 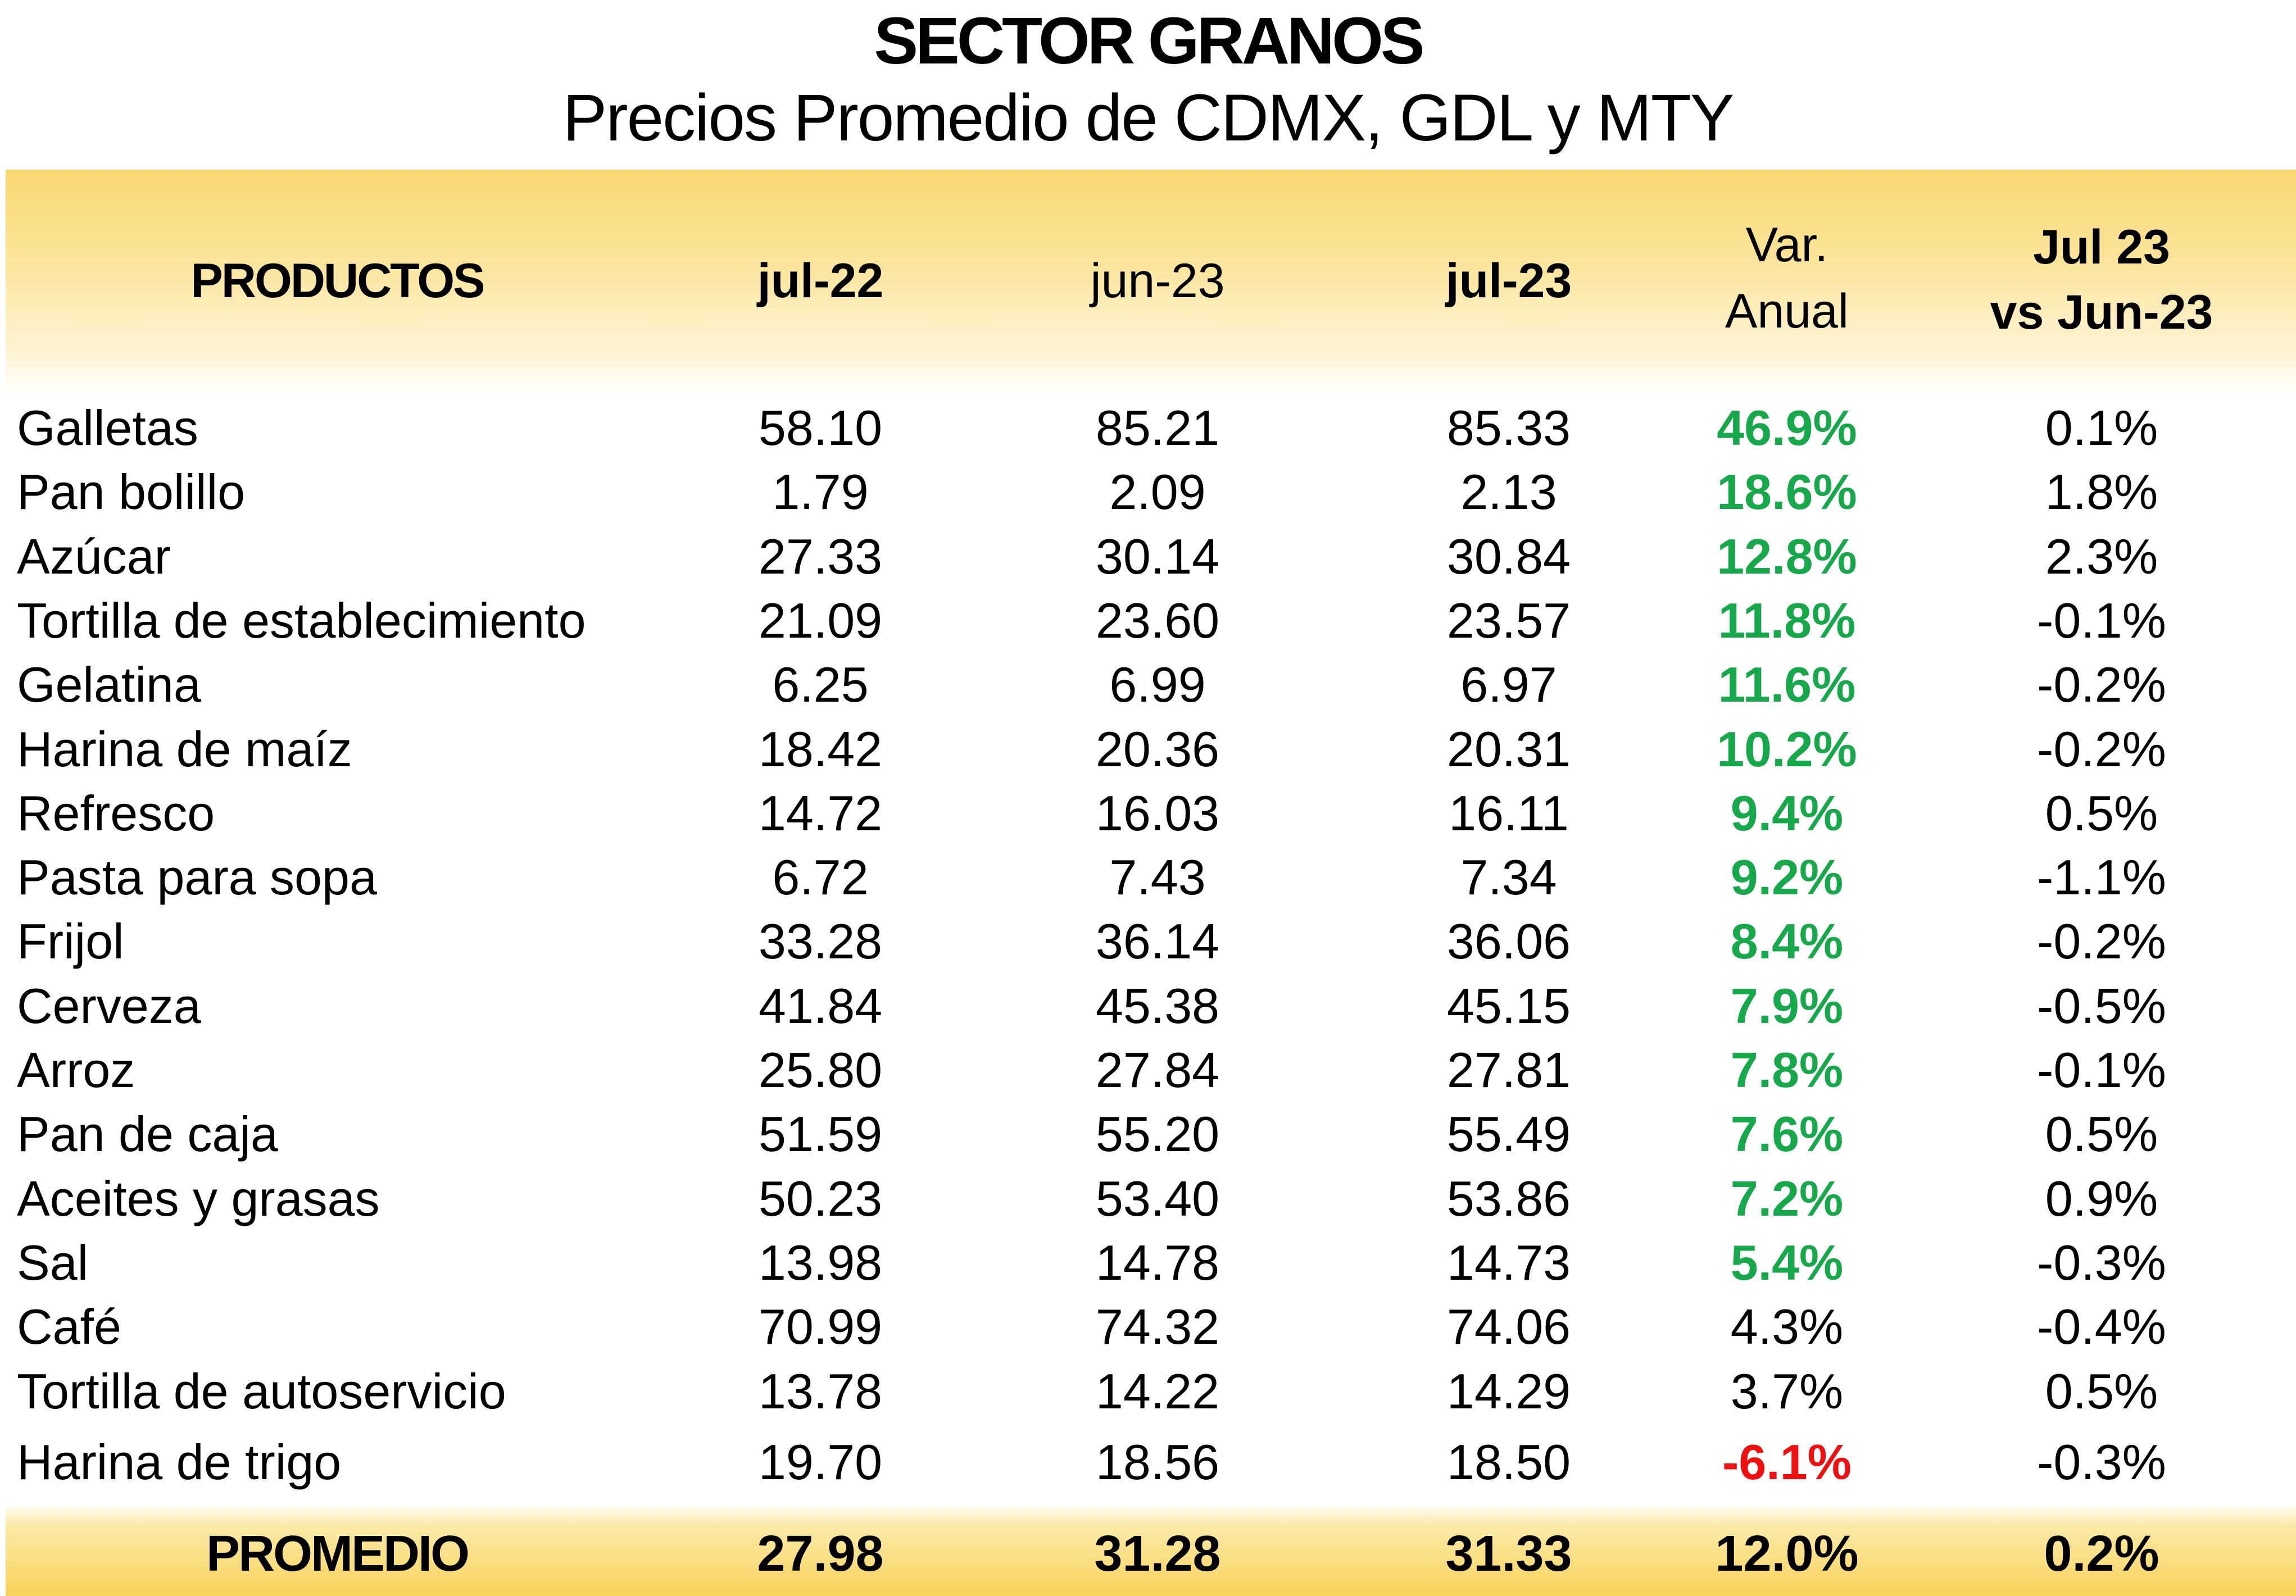 I want to click on header-jul-22: jul-22, so click(x=820, y=281).